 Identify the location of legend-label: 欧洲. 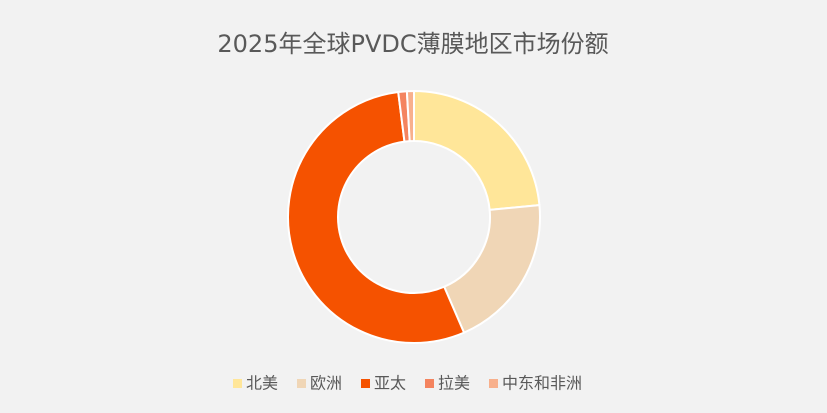
(326, 383).